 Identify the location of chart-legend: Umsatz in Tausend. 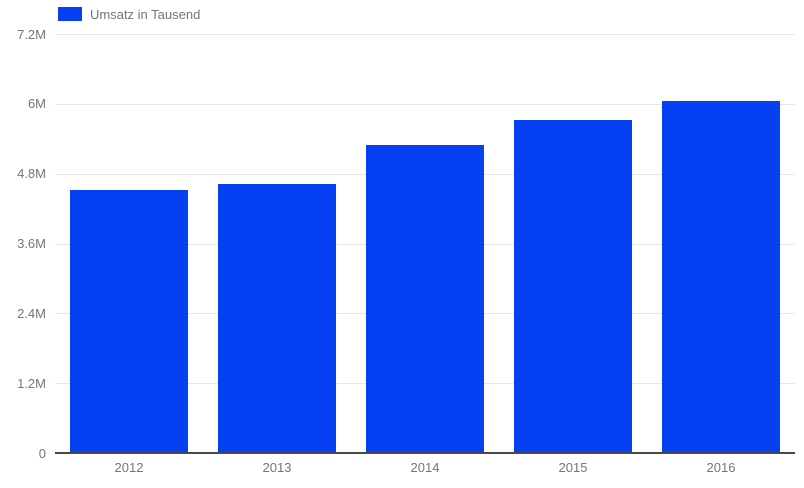
(129, 14).